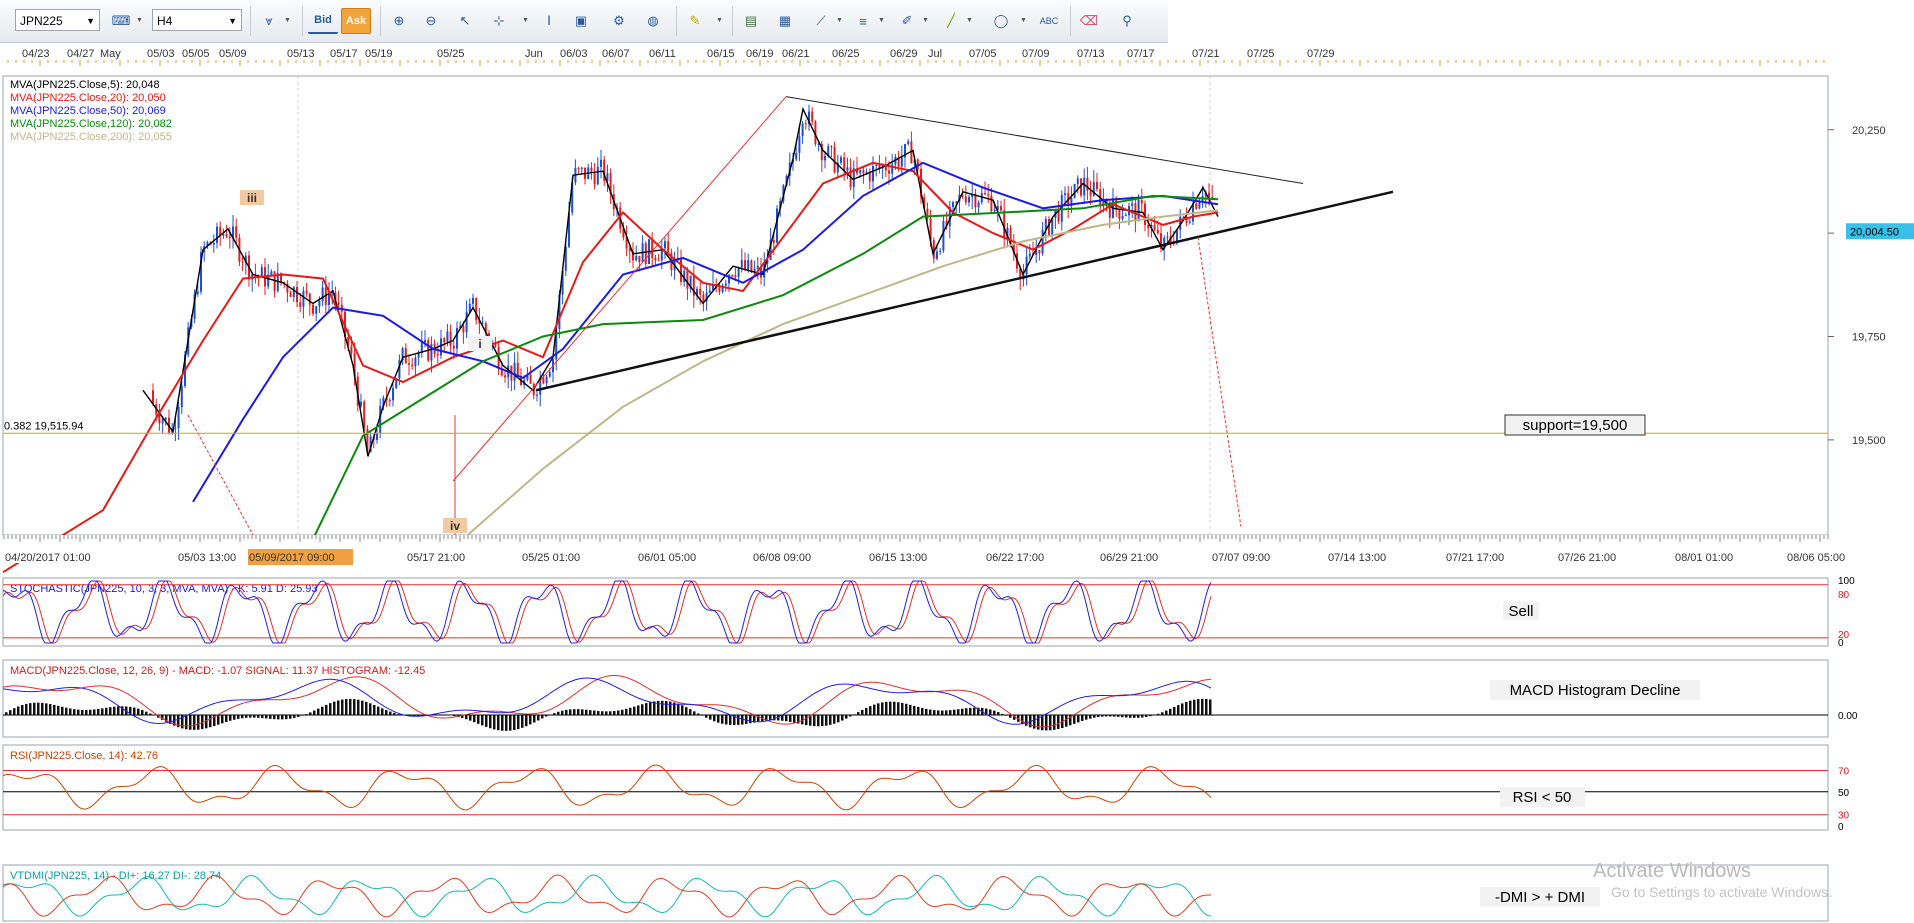 This screenshot has width=1914, height=923. What do you see at coordinates (1206, 54) in the screenshot?
I see `top-date-label: 07/21` at bounding box center [1206, 54].